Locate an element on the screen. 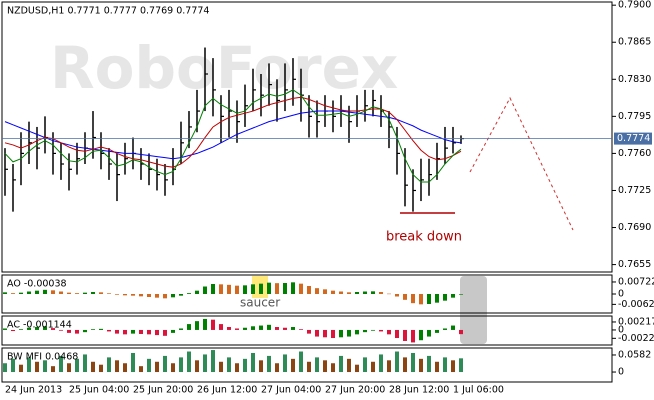 The height and width of the screenshot is (400, 654). x-tick-label: 27 Jun 20:00 is located at coordinates (355, 390).